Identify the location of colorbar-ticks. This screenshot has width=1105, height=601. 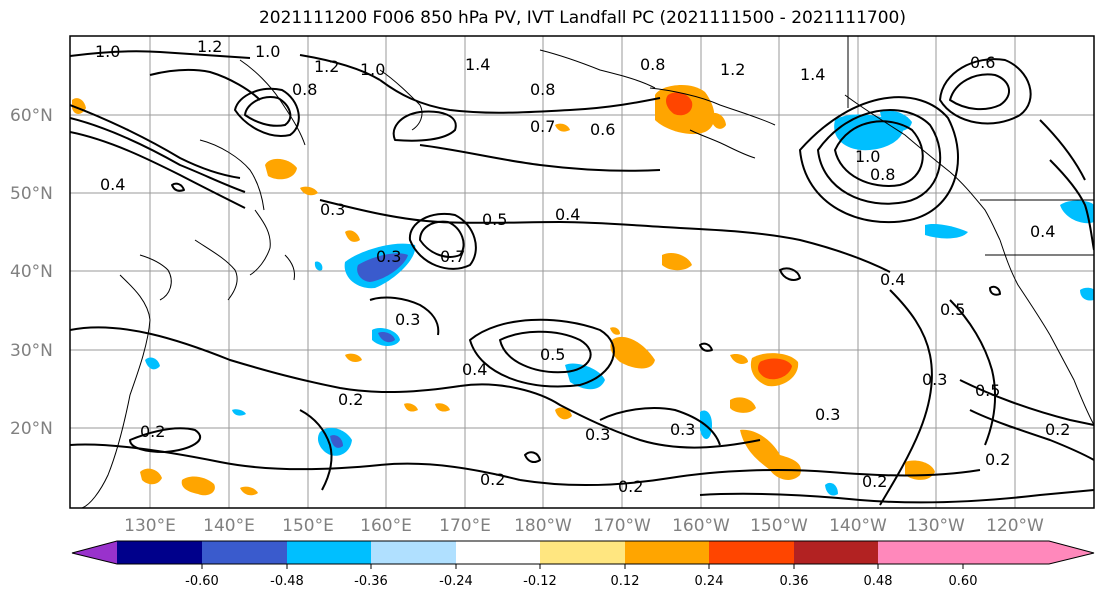
(582, 566).